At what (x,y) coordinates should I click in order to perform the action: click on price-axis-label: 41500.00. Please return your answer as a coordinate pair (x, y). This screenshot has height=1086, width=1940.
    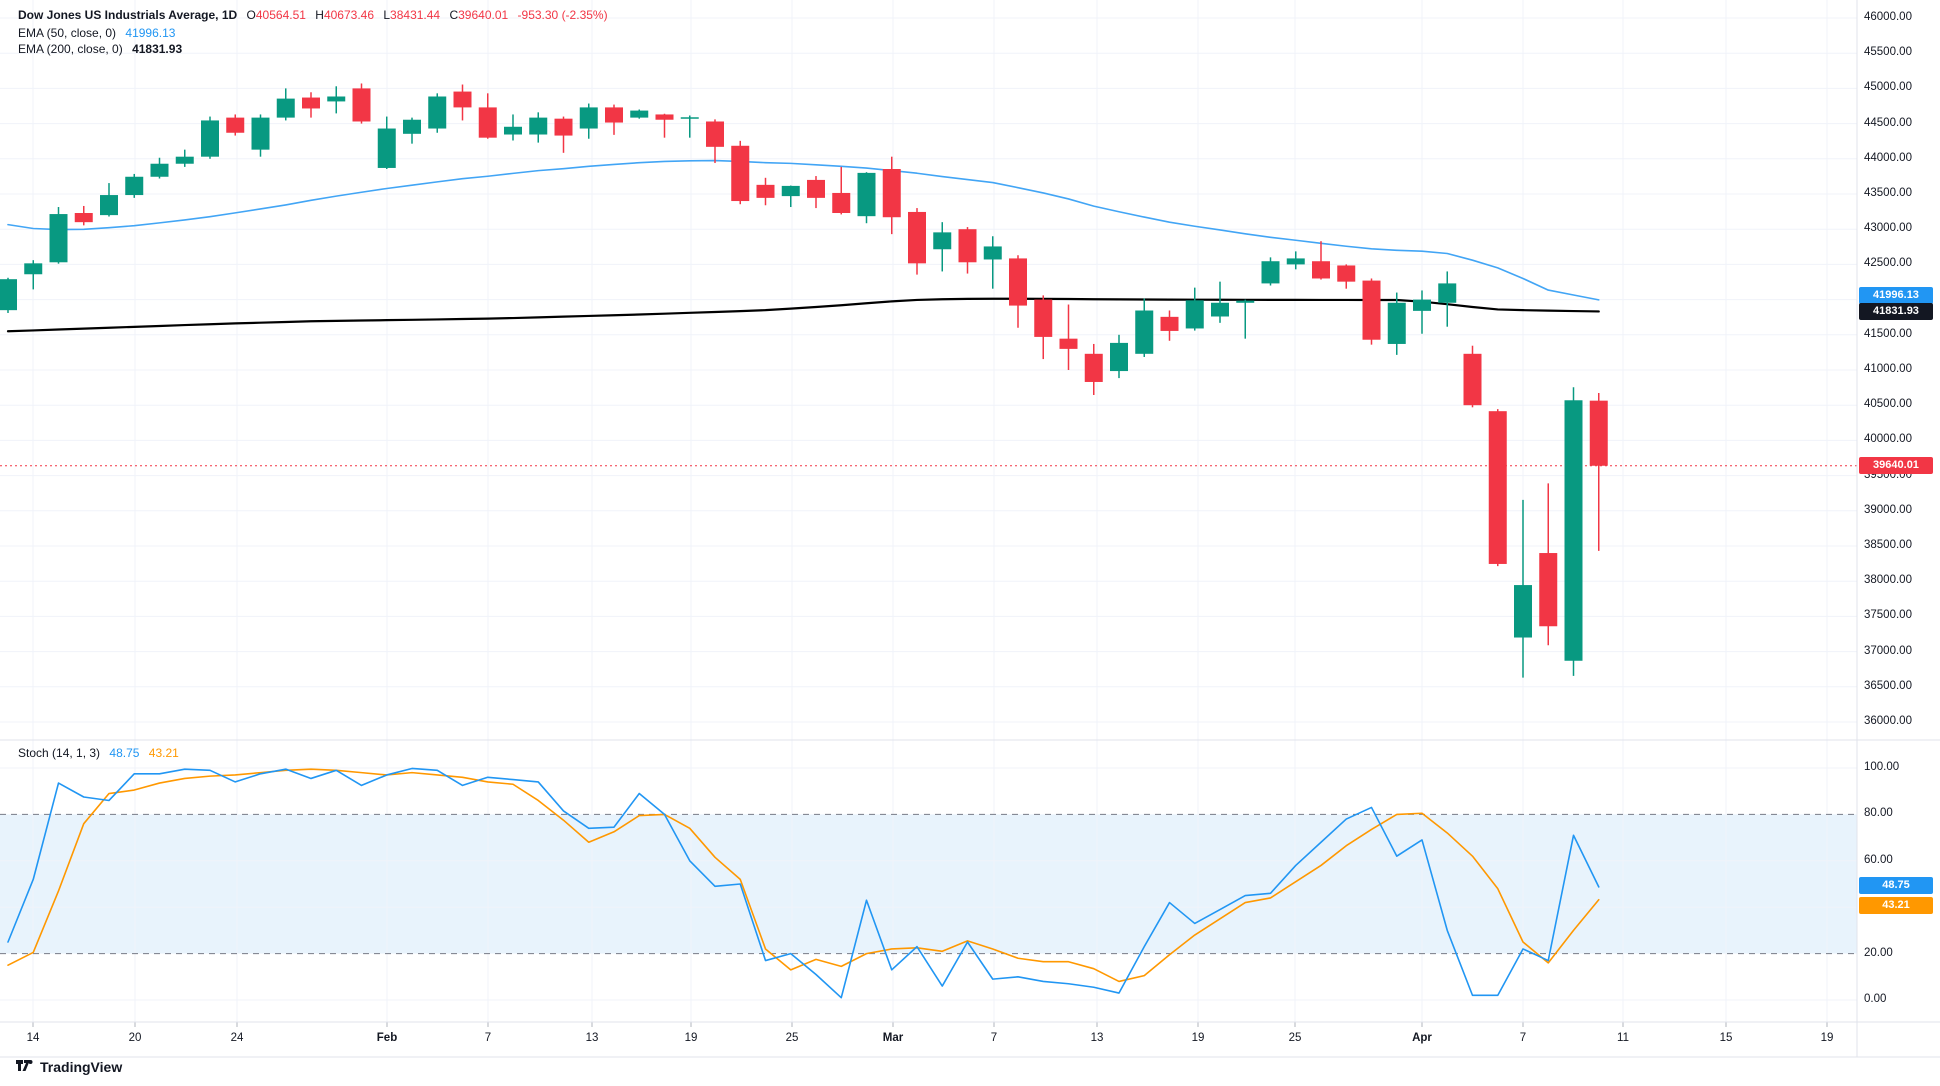
    Looking at the image, I should click on (1888, 333).